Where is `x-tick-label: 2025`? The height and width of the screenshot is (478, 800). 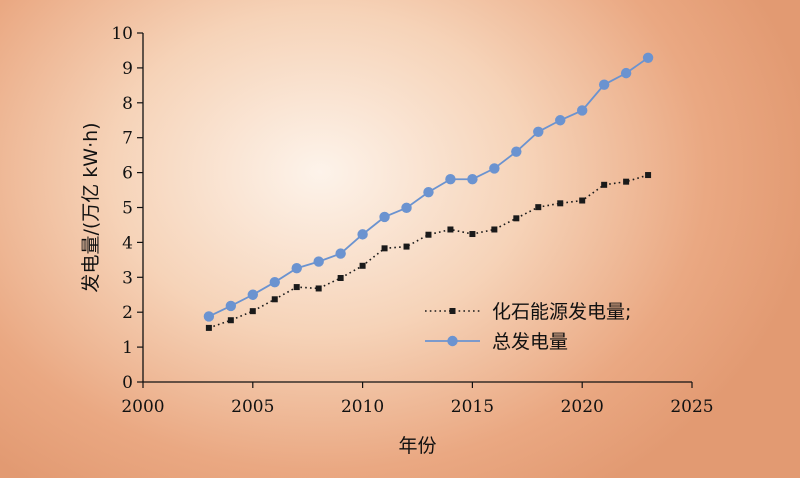
x-tick-label: 2025 is located at coordinates (691, 407).